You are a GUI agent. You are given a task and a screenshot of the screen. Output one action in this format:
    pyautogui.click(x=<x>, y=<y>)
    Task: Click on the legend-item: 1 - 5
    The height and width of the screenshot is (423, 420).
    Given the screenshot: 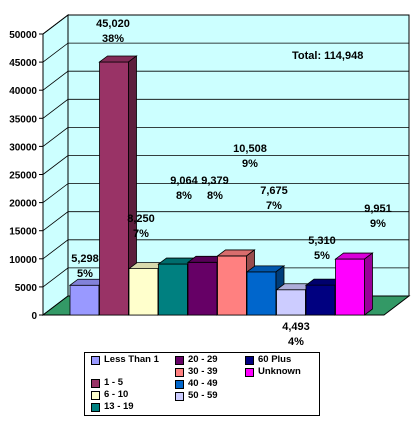 What is the action you would take?
    pyautogui.click(x=107, y=383)
    